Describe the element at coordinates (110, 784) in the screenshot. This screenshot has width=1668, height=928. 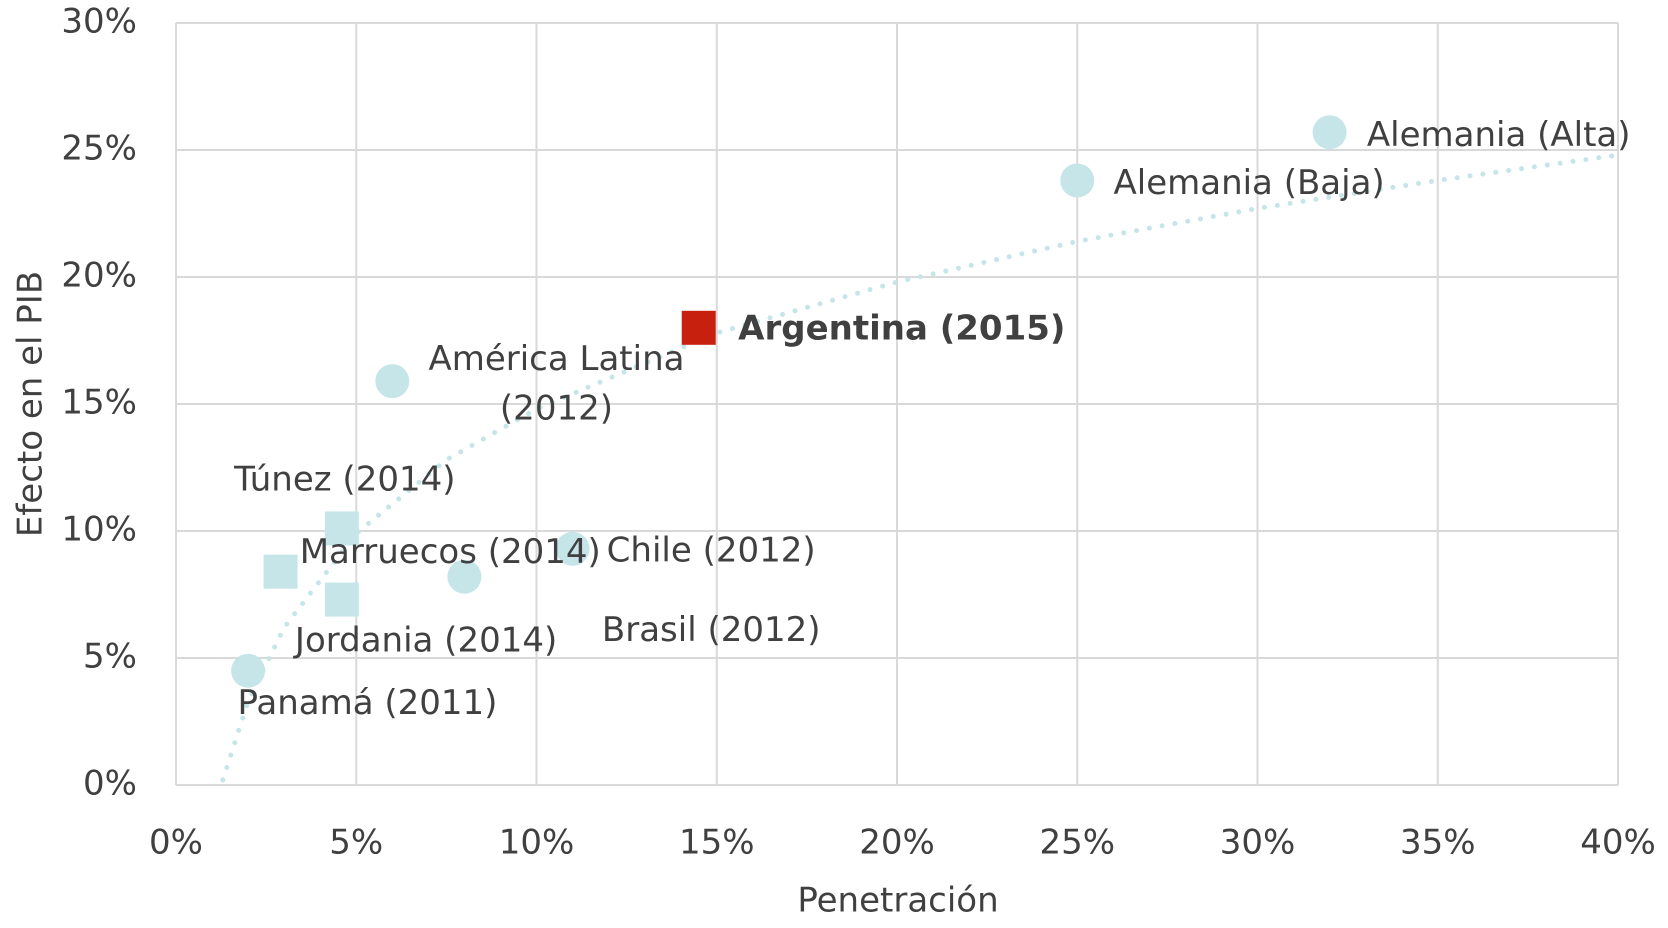
I see `y-tick-label: 0%` at that location.